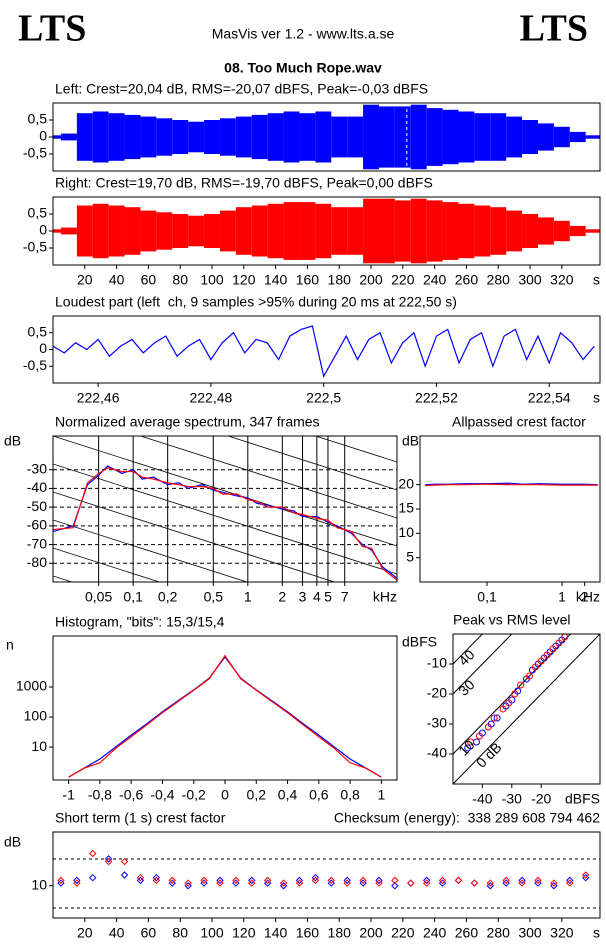 The image size is (606, 946). What do you see at coordinates (12, 441) in the screenshot?
I see `y-axis-label: dB` at bounding box center [12, 441].